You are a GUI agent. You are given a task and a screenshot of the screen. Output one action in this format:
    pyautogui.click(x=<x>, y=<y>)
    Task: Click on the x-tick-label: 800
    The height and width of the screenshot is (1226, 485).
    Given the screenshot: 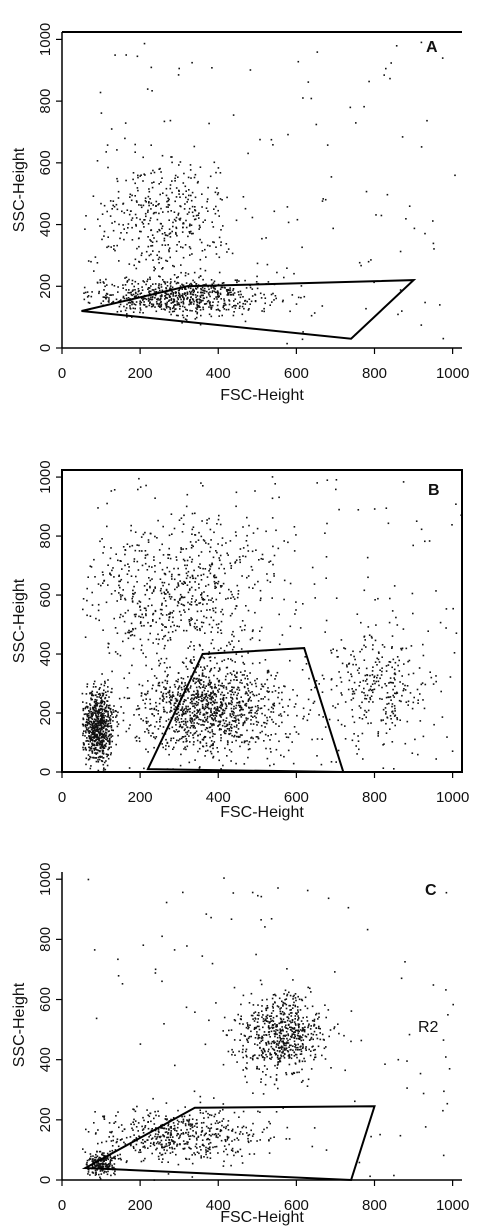 What is the action you would take?
    pyautogui.click(x=374, y=797)
    